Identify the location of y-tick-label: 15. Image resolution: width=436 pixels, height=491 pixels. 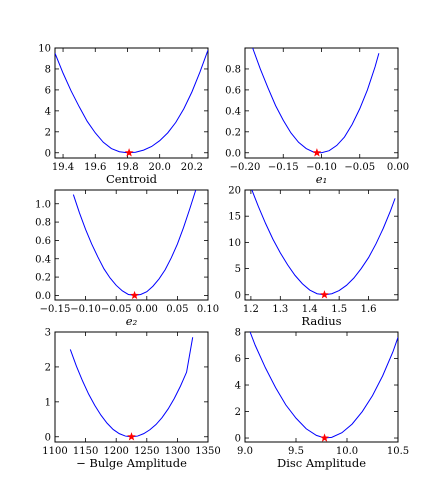
(234, 217).